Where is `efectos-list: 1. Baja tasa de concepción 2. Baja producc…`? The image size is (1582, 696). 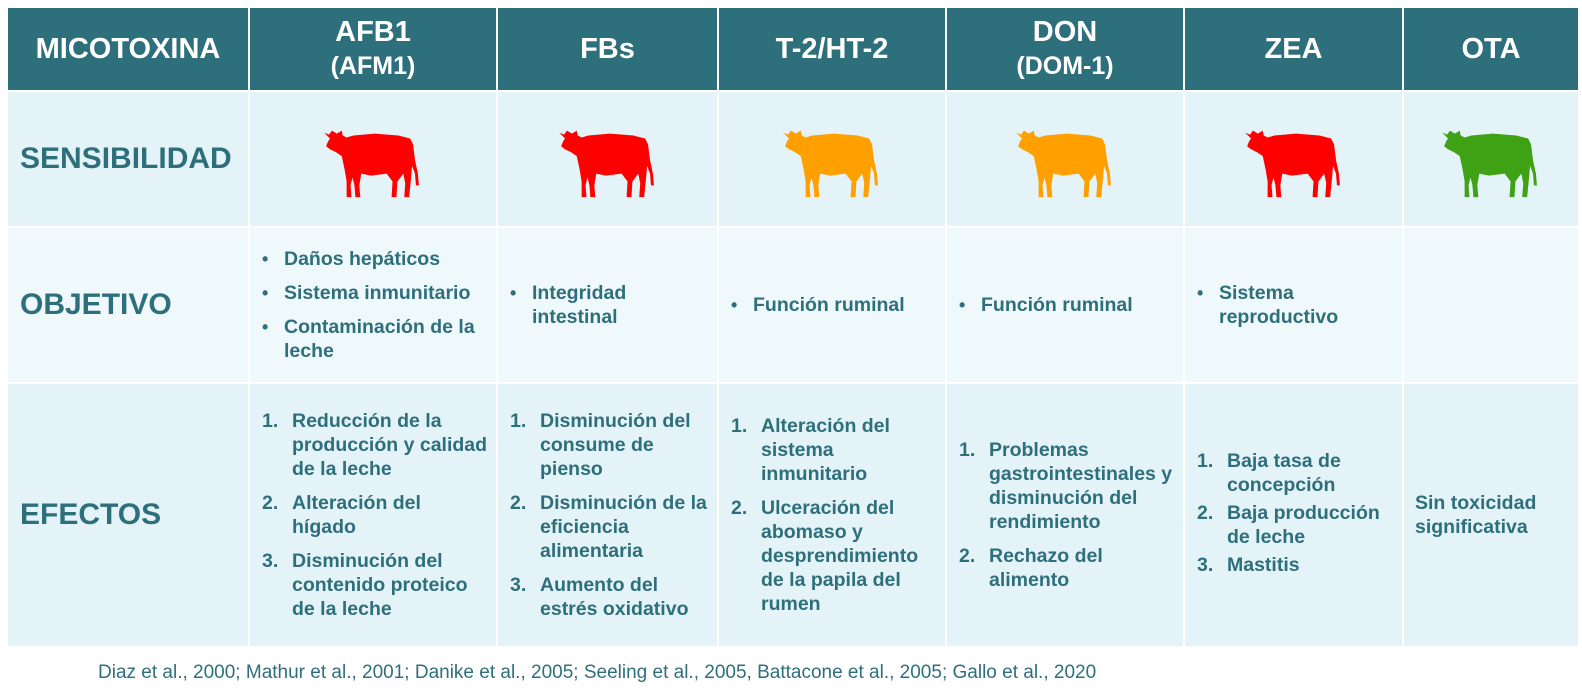 efectos-list: 1. Baja tasa de concepción 2. Baja producc… is located at coordinates (1293, 513).